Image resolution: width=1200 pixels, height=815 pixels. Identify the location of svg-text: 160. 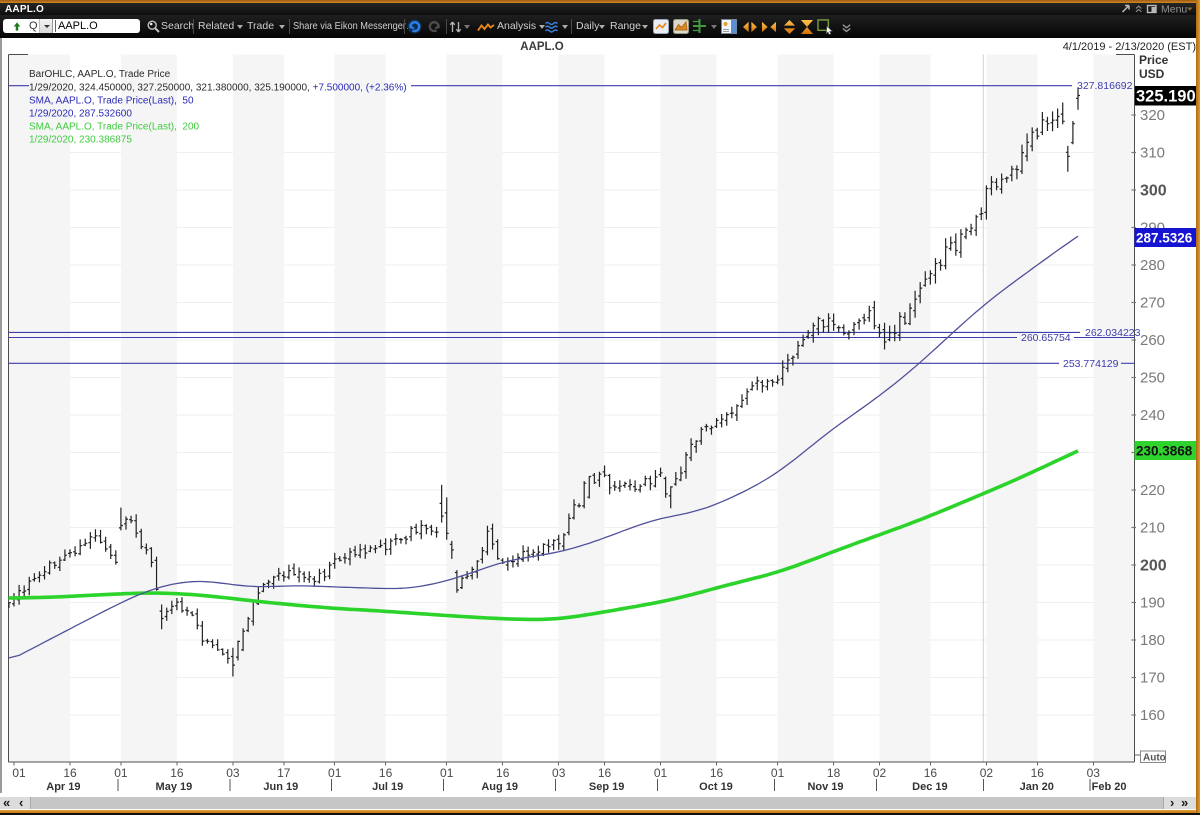
(1152, 715).